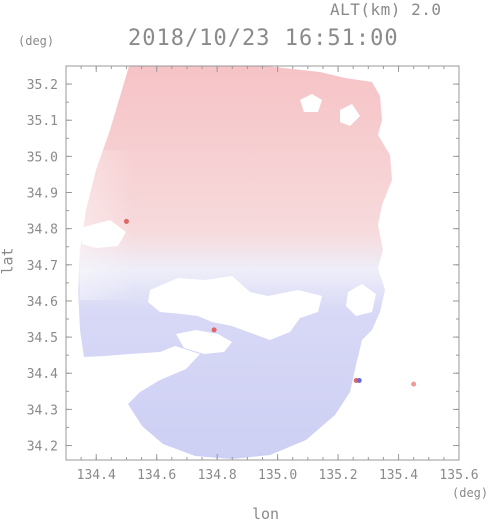 The height and width of the screenshot is (523, 491). What do you see at coordinates (386, 9) in the screenshot?
I see `altitude-label: ALT(km) 2.0` at bounding box center [386, 9].